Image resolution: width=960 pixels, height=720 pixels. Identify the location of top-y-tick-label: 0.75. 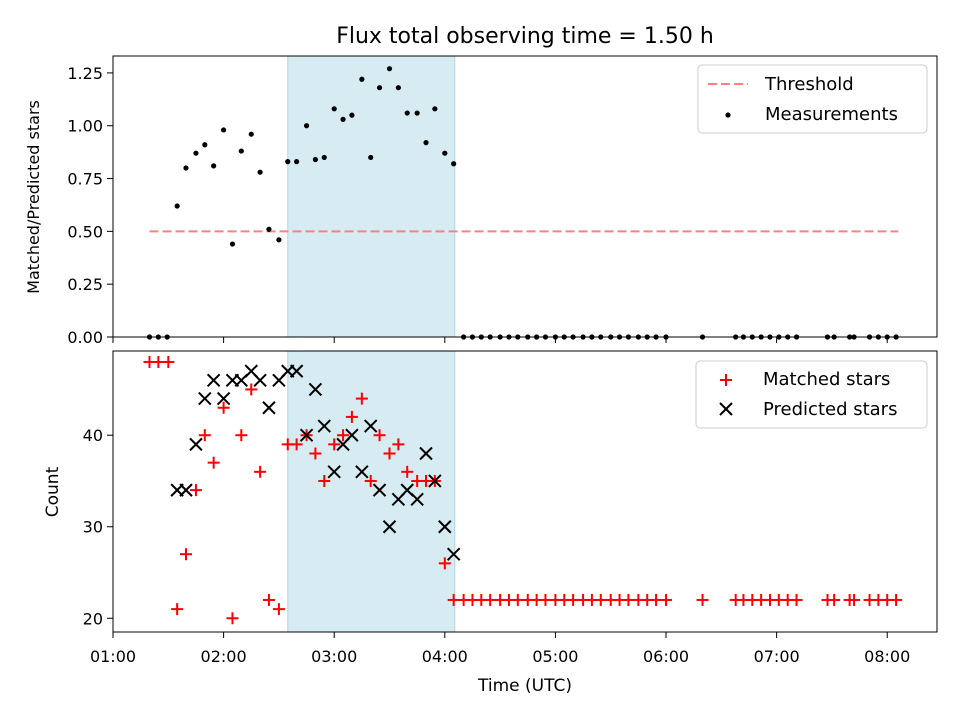
(85, 179).